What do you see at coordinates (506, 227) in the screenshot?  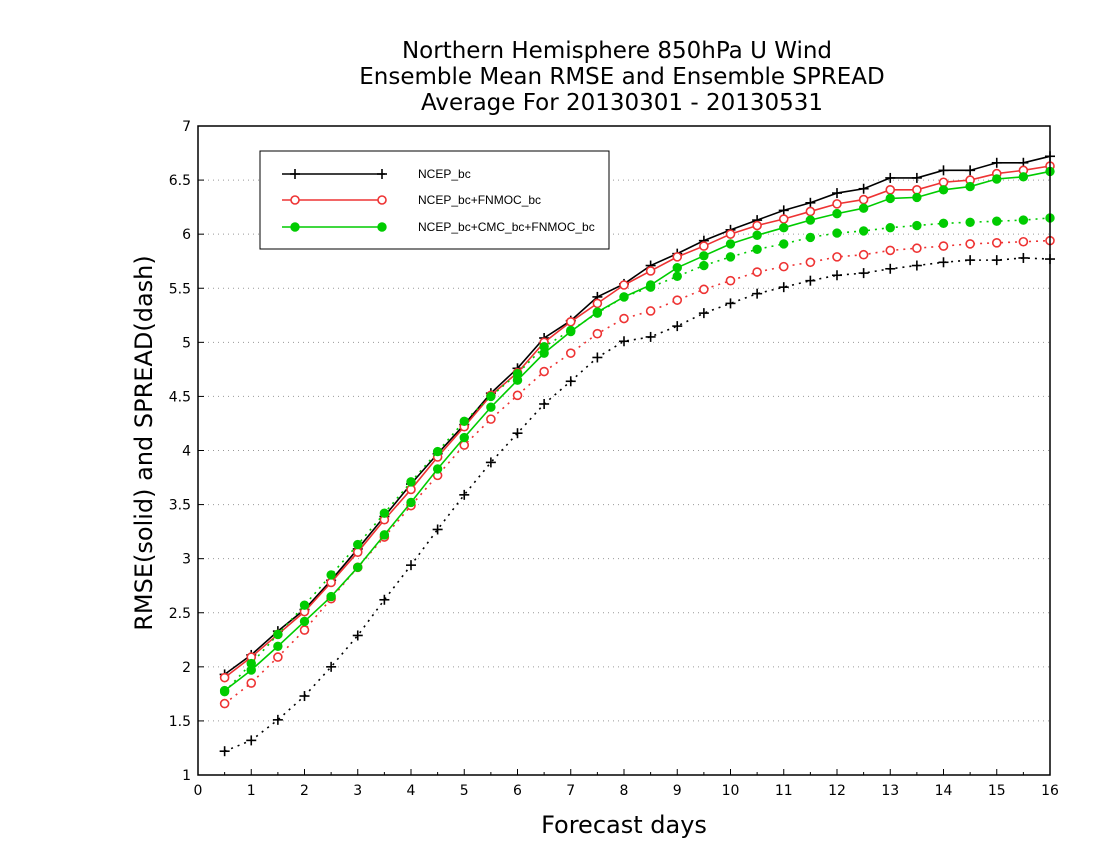 I see `legend-label: NCEP_bc+CMC_bc+FNMOC_bc` at bounding box center [506, 227].